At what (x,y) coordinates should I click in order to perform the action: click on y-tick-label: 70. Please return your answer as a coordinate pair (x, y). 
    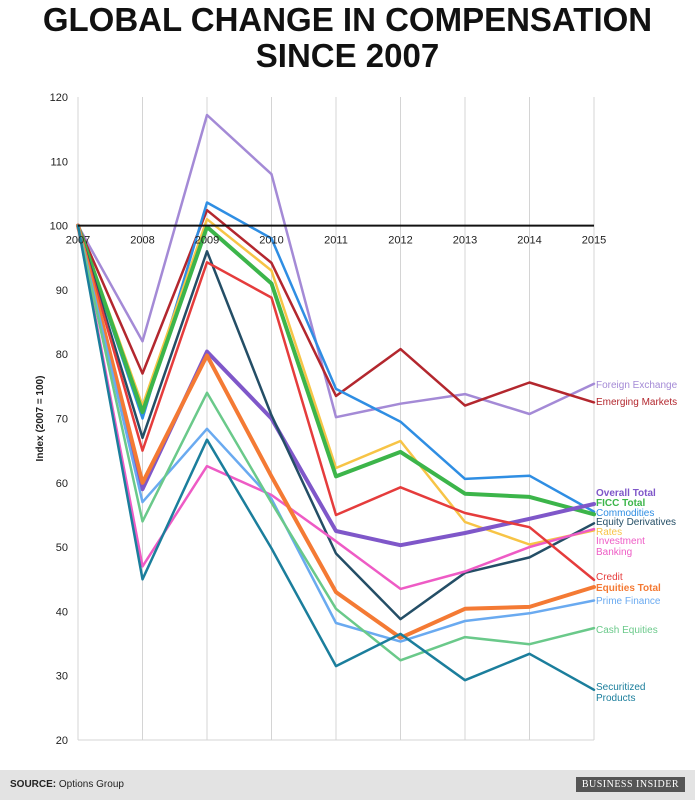
    Looking at the image, I should click on (62, 420).